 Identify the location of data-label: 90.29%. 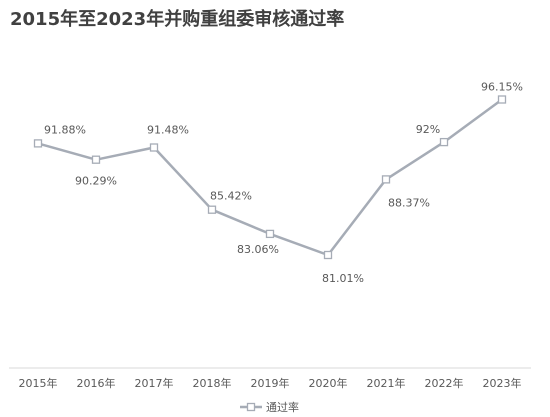
(96, 181).